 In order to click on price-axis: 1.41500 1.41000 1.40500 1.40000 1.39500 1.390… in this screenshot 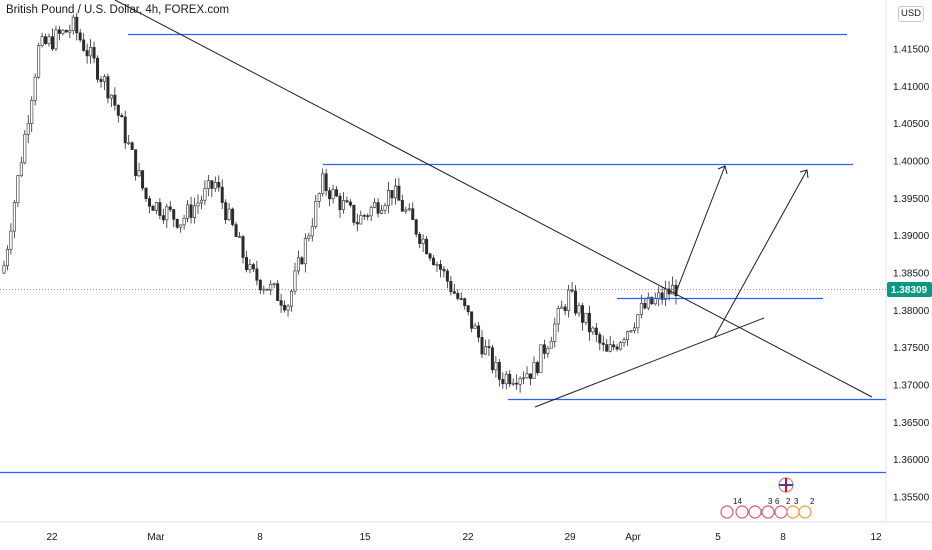, I will do `click(911, 274)`.